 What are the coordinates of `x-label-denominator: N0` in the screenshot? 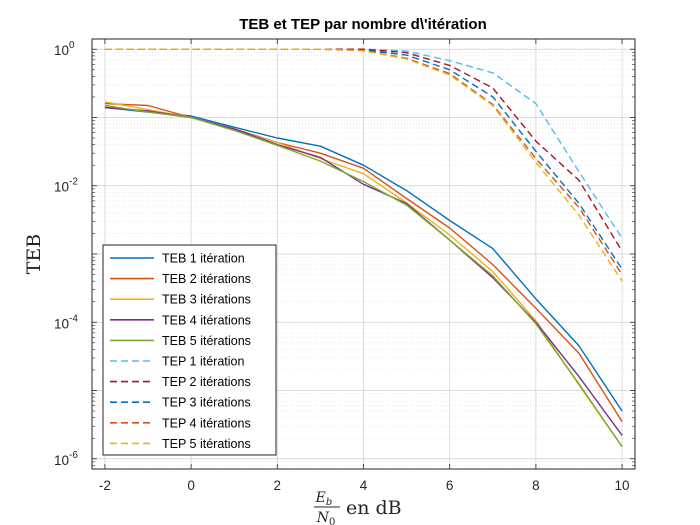 It's located at (326, 517).